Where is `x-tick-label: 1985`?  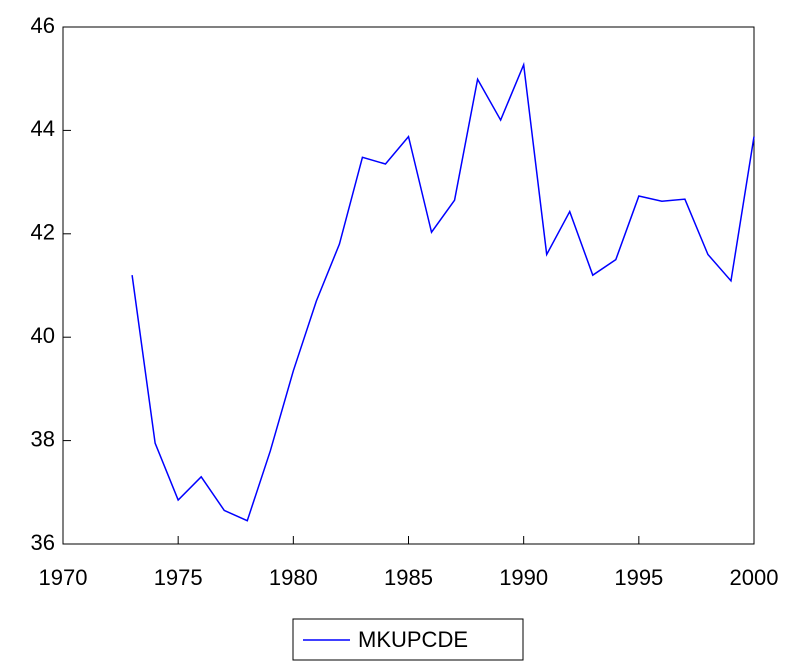
x-tick-label: 1985 is located at coordinates (408, 577).